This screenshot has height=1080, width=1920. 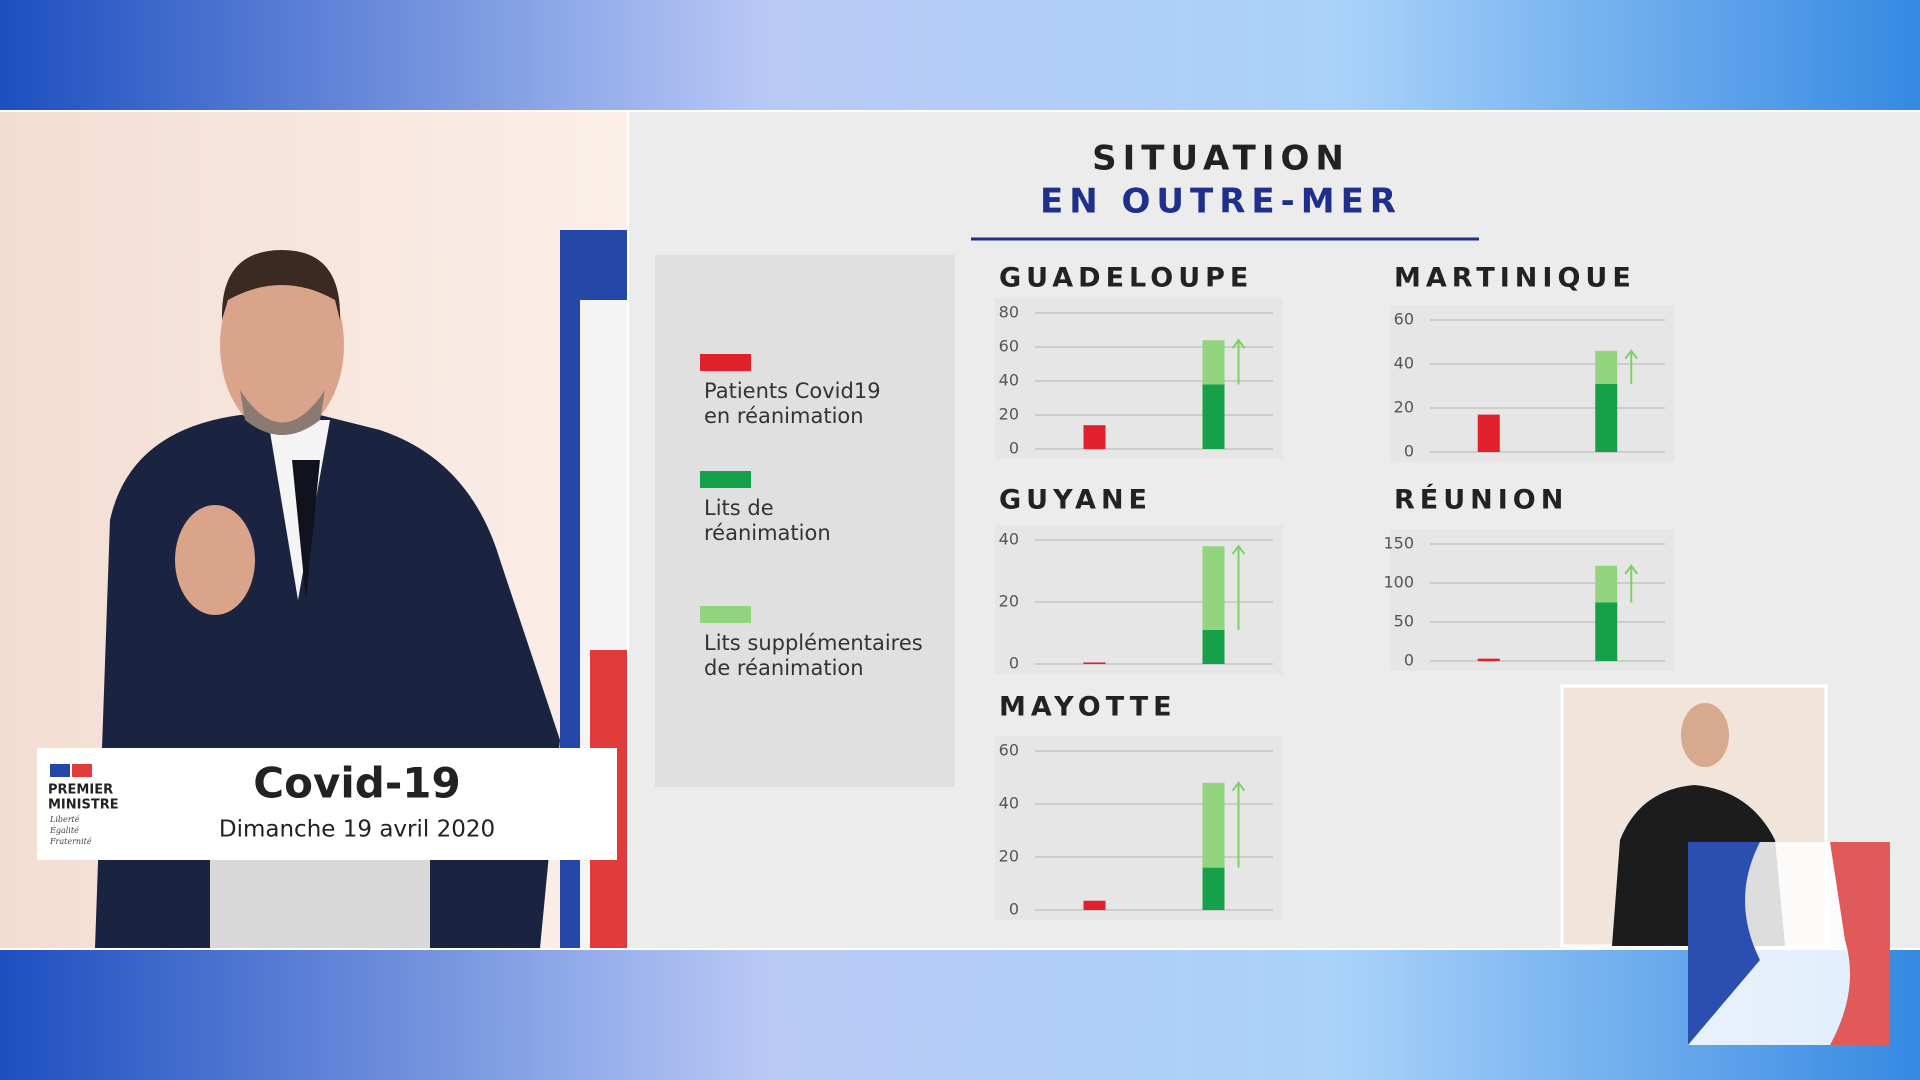 What do you see at coordinates (1398, 543) in the screenshot?
I see `y-tick-label: 150` at bounding box center [1398, 543].